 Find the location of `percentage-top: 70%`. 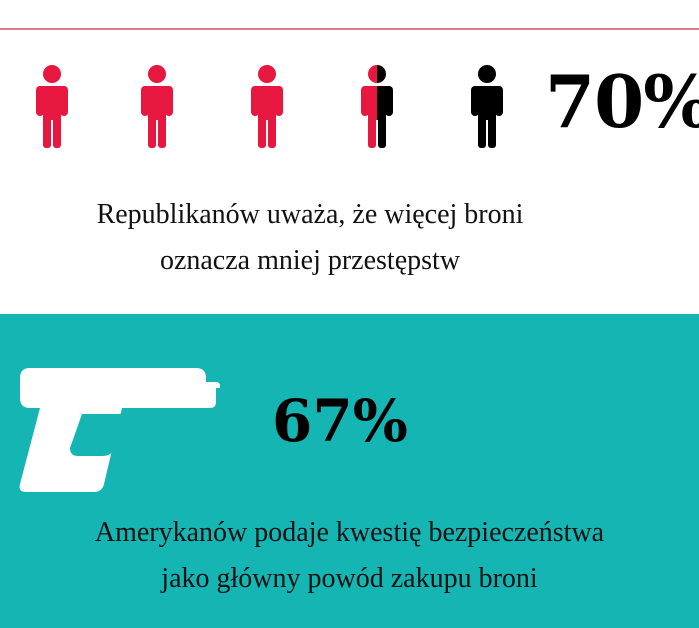

percentage-top: 70% is located at coordinates (622, 101).